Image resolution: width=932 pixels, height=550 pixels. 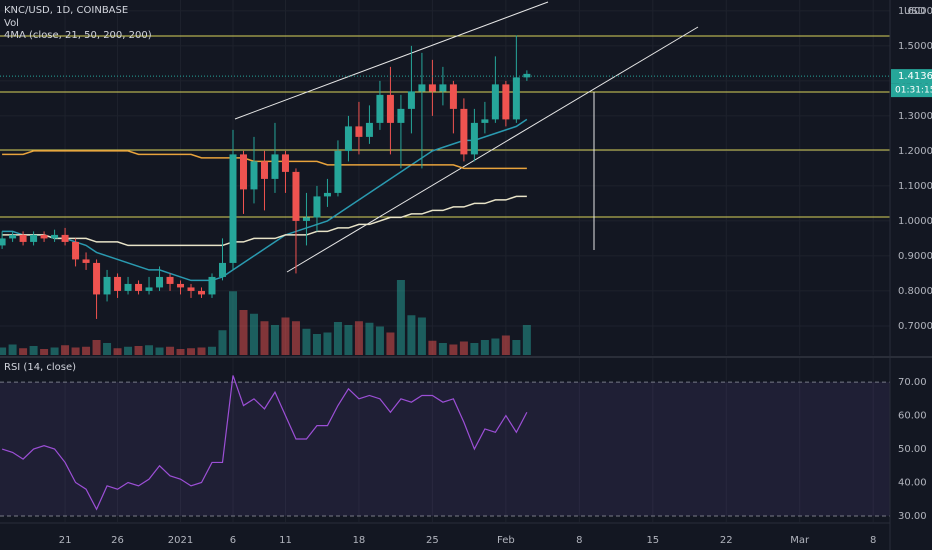 I want to click on rsi-tick-label: 50.00, so click(x=912, y=449).